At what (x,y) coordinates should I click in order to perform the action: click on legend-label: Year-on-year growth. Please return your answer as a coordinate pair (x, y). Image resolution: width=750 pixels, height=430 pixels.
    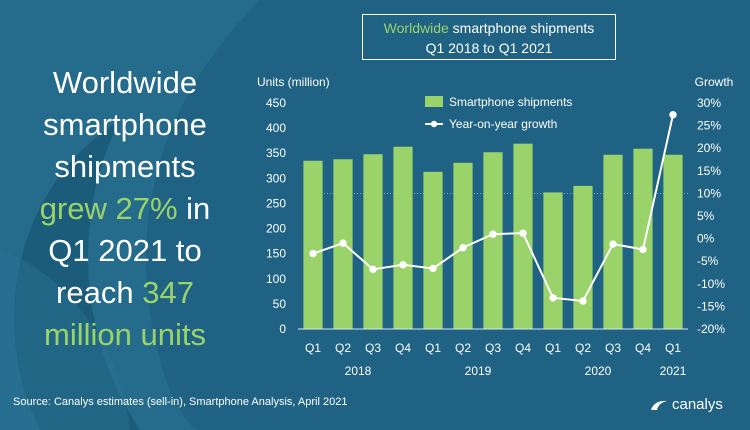
    Looking at the image, I should click on (503, 124).